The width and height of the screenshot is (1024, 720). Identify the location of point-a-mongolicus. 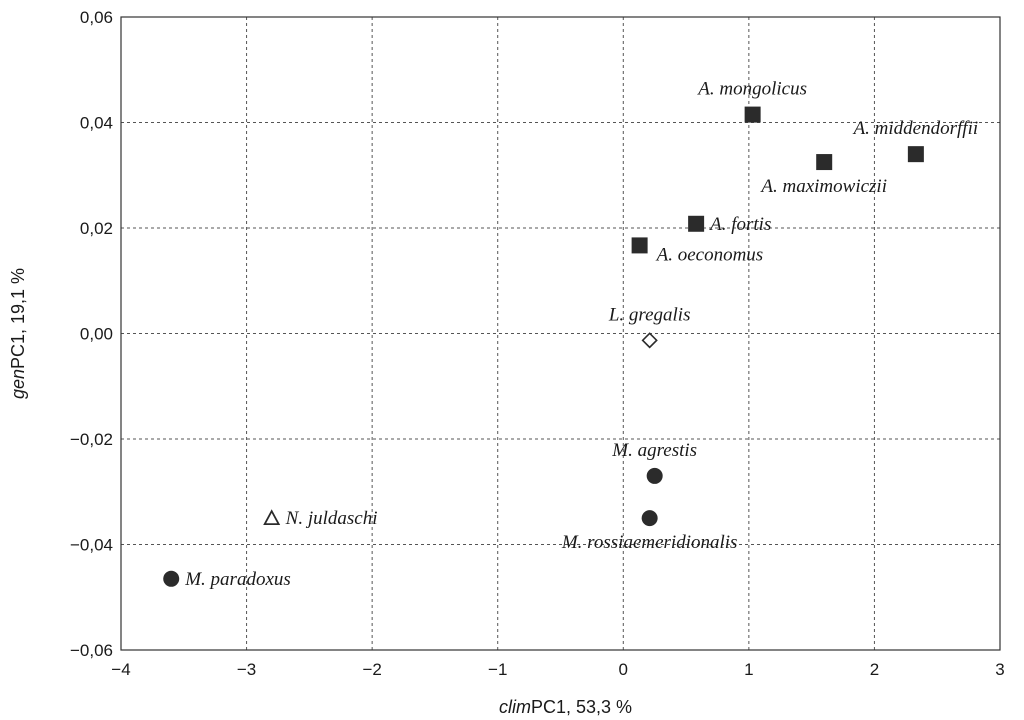
(752, 114).